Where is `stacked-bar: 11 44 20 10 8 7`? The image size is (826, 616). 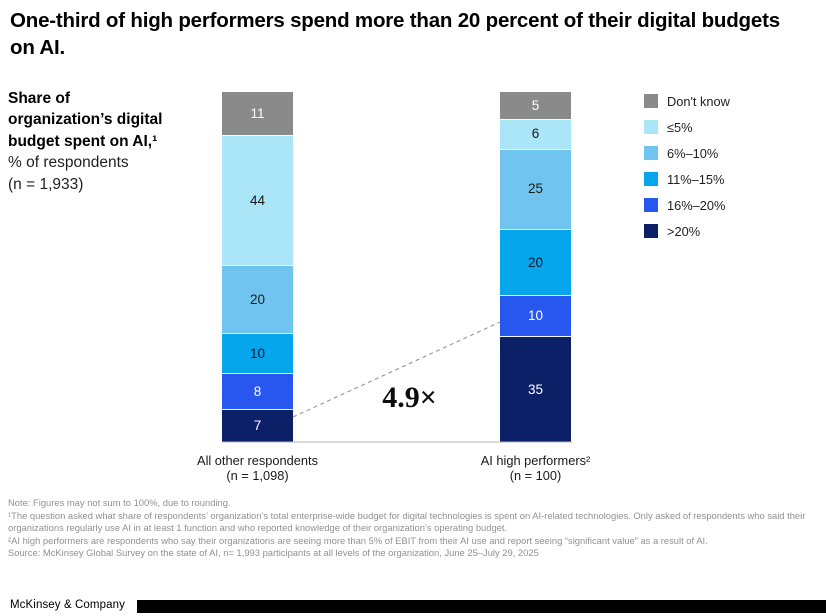
stacked-bar: 11 44 20 10 8 7 is located at coordinates (257, 267).